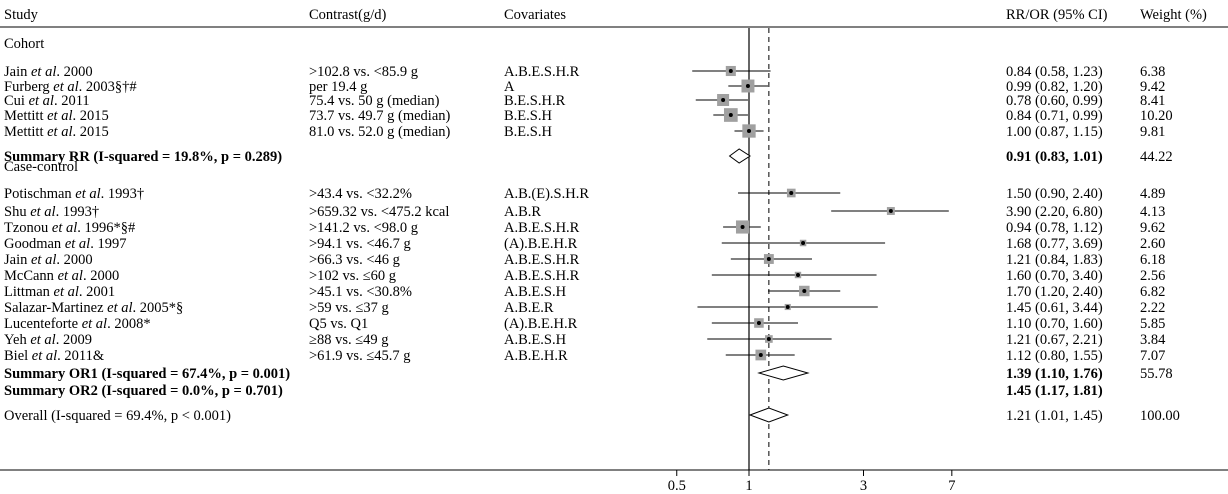 The image size is (1228, 494). I want to click on header-estimate: RR/OR (95% CI), so click(1057, 15).